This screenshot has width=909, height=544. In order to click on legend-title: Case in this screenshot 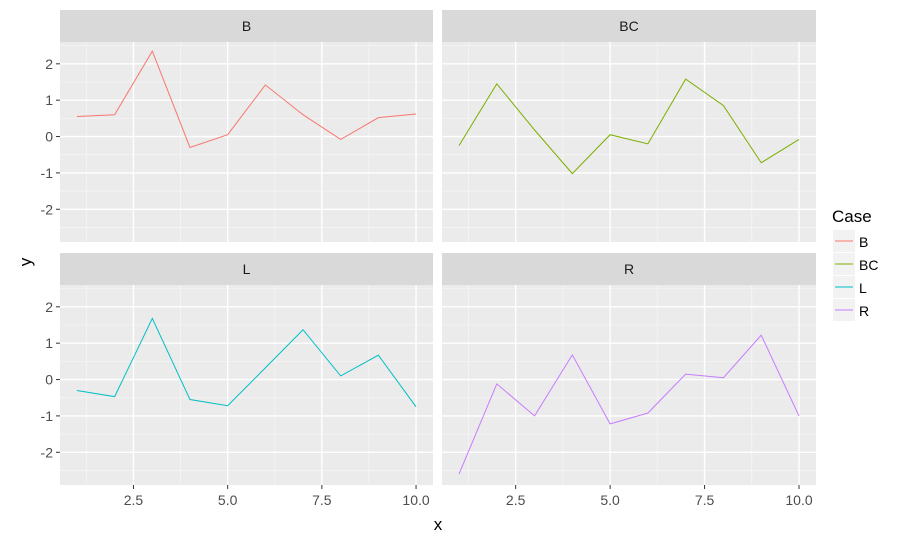, I will do `click(852, 216)`.